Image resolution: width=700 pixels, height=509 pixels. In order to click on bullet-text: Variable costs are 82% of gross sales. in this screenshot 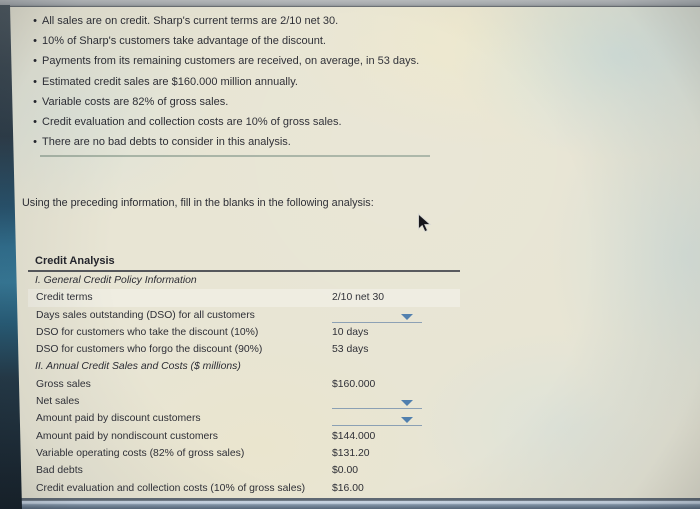, I will do `click(135, 101)`.